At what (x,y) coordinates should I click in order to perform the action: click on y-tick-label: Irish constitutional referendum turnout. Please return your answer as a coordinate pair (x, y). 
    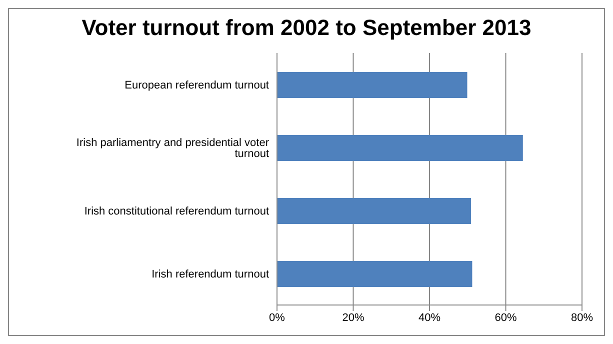
    Looking at the image, I should click on (176, 211).